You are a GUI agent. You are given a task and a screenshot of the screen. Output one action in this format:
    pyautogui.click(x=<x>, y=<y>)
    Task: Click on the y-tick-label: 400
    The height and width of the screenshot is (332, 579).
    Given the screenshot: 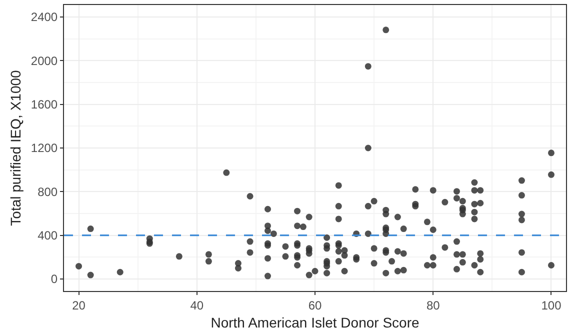 What is the action you would take?
    pyautogui.click(x=48, y=235)
    